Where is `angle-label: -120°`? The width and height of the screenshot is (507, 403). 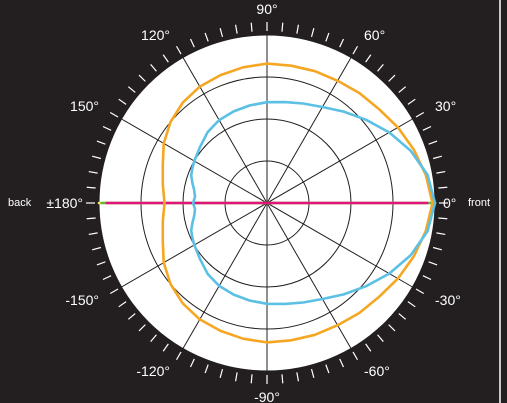
angle-label: -120° is located at coordinates (153, 371).